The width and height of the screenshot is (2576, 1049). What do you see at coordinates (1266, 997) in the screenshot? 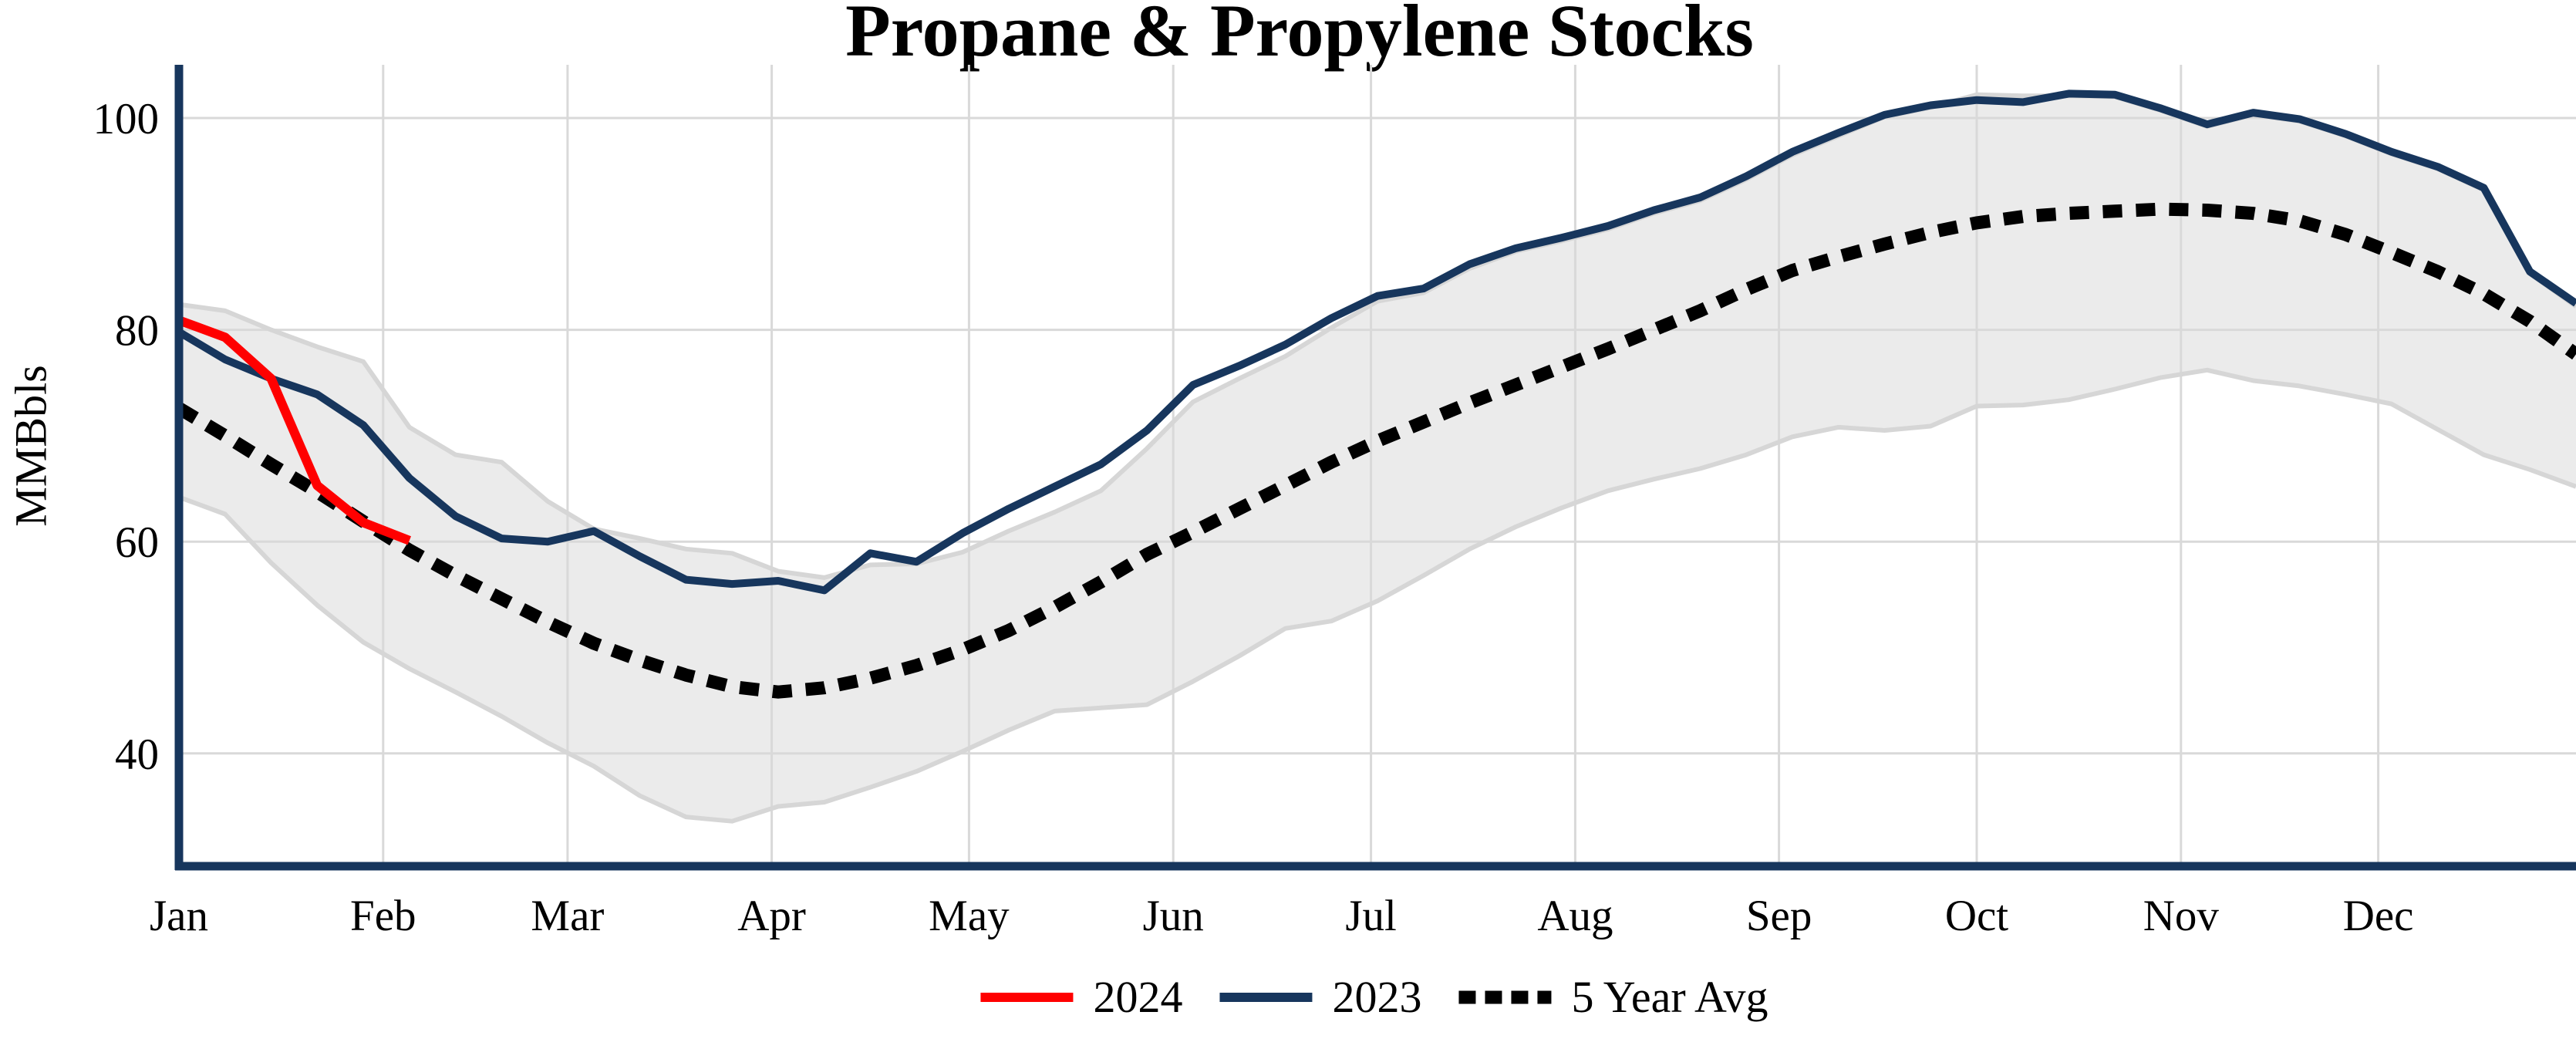
I see `legend-swatch-2023-line-icon` at bounding box center [1266, 997].